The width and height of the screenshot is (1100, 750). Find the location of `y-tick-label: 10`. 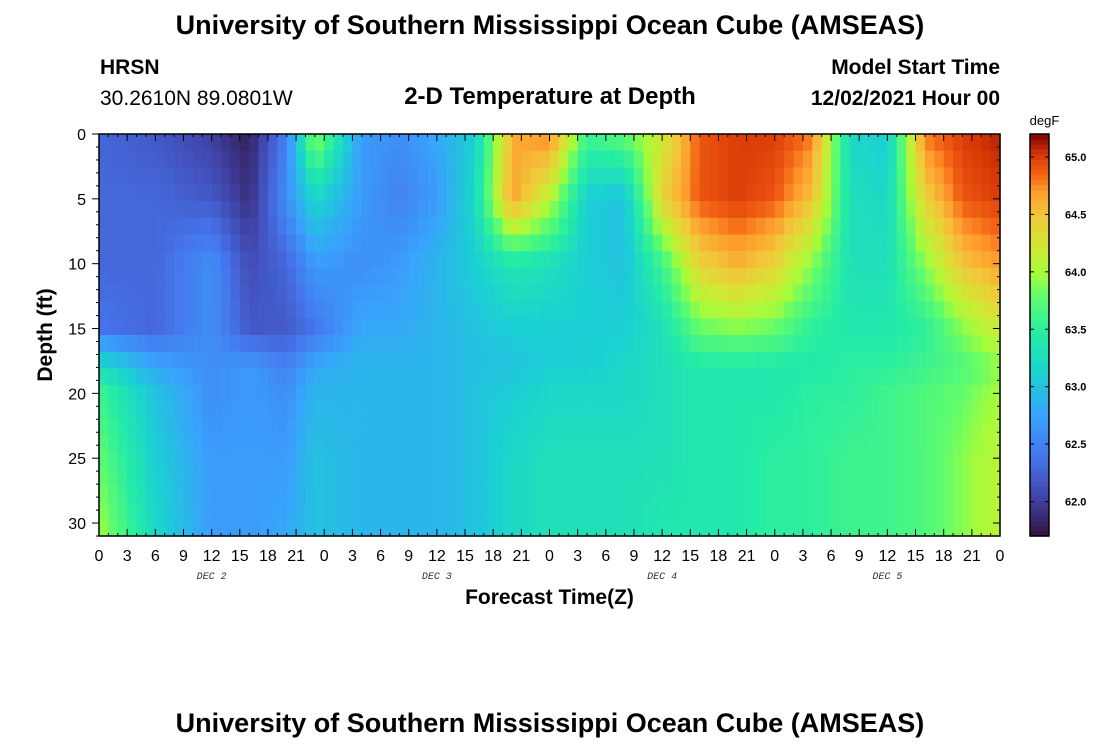

y-tick-label: 10 is located at coordinates (77, 265).